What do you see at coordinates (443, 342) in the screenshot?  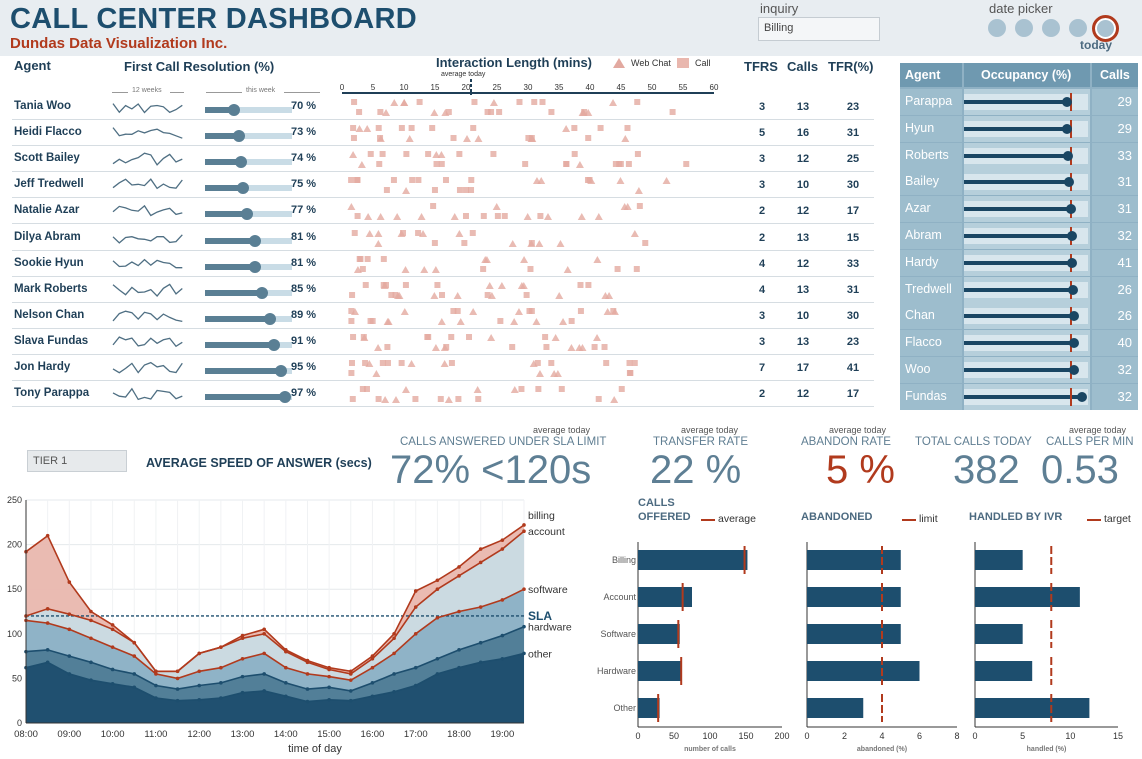 I see `agent-row: Slava Fundas 91 % 3 13 23` at bounding box center [443, 342].